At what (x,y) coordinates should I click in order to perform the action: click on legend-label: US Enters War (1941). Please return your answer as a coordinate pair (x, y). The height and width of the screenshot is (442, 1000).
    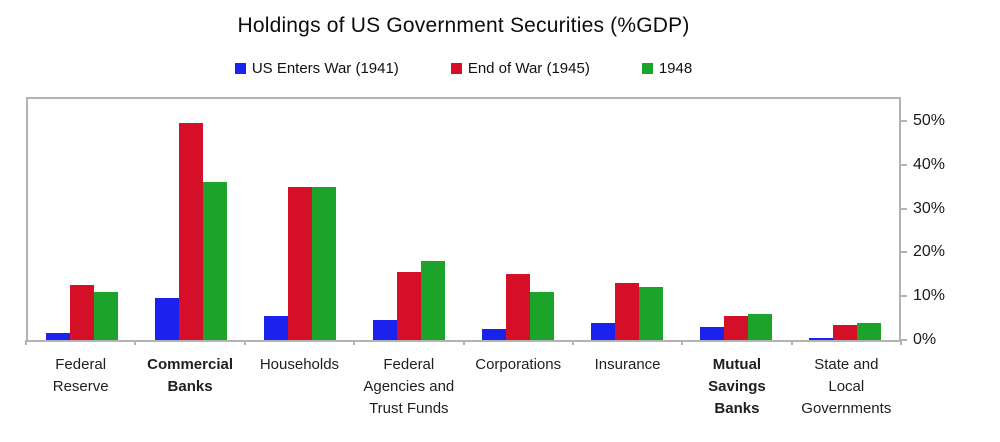
    Looking at the image, I should click on (325, 68).